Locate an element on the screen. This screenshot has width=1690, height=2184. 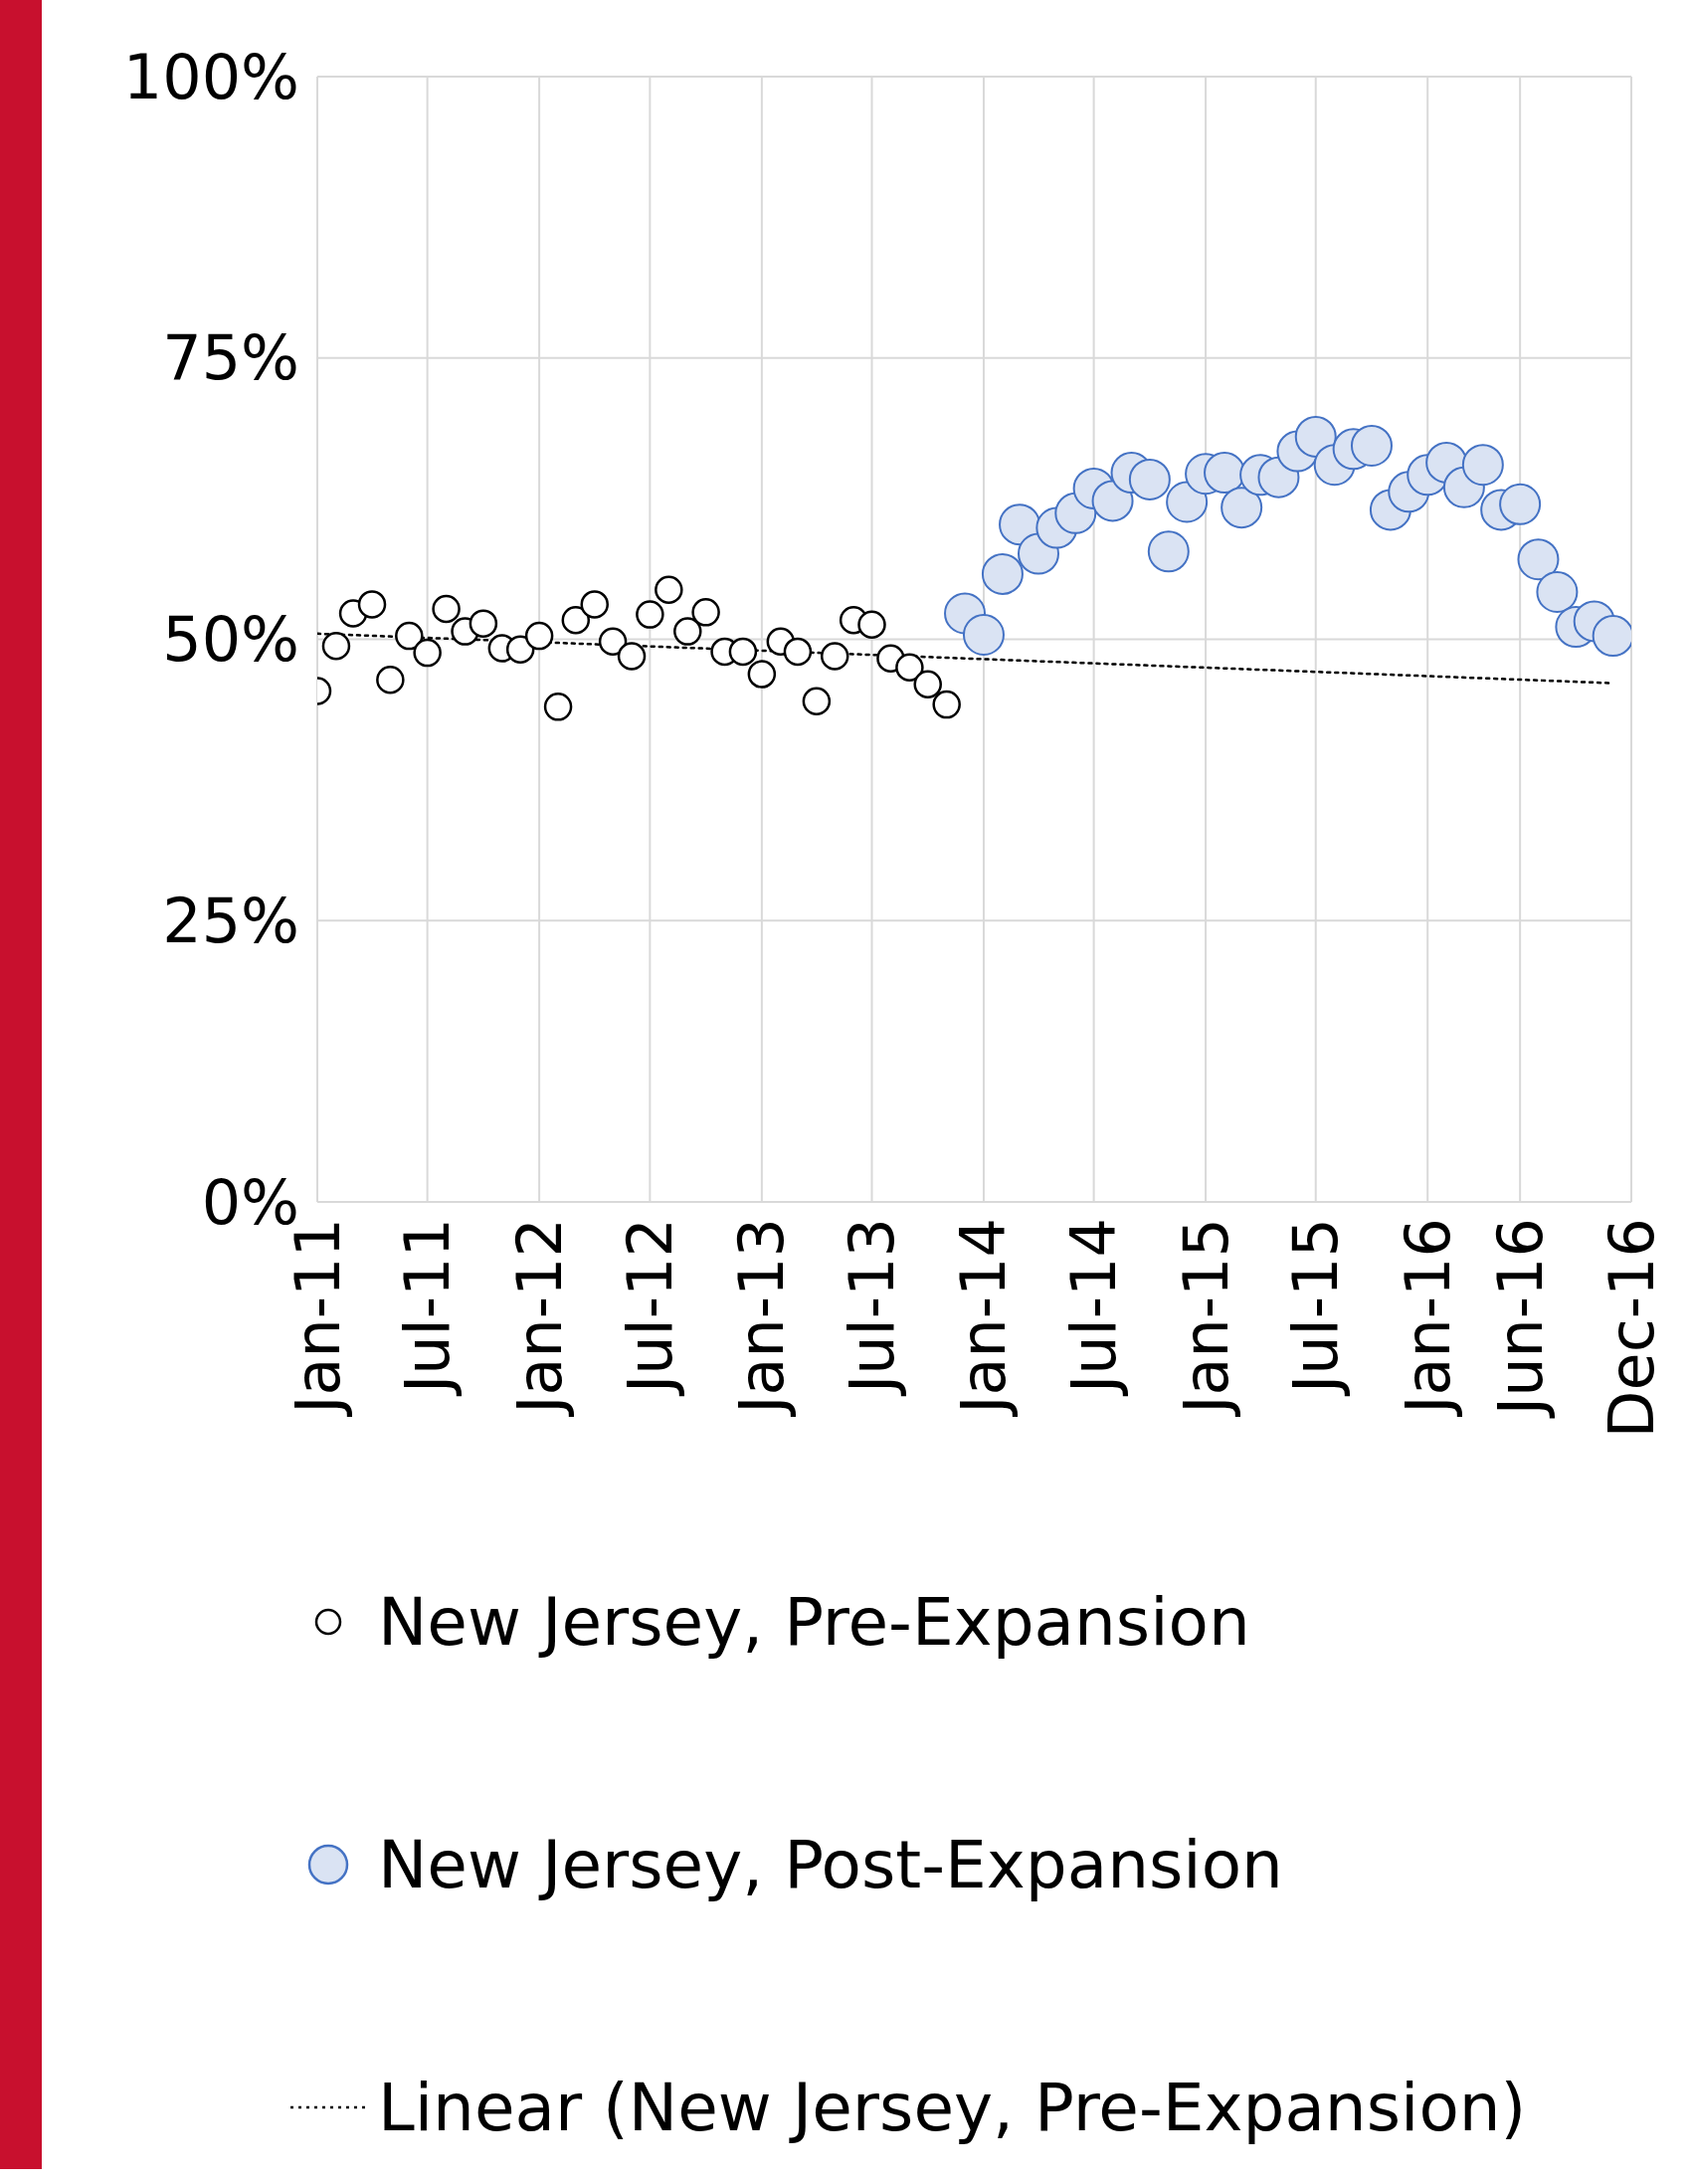
x-tick-label: Dec-16 is located at coordinates (1631, 1328).